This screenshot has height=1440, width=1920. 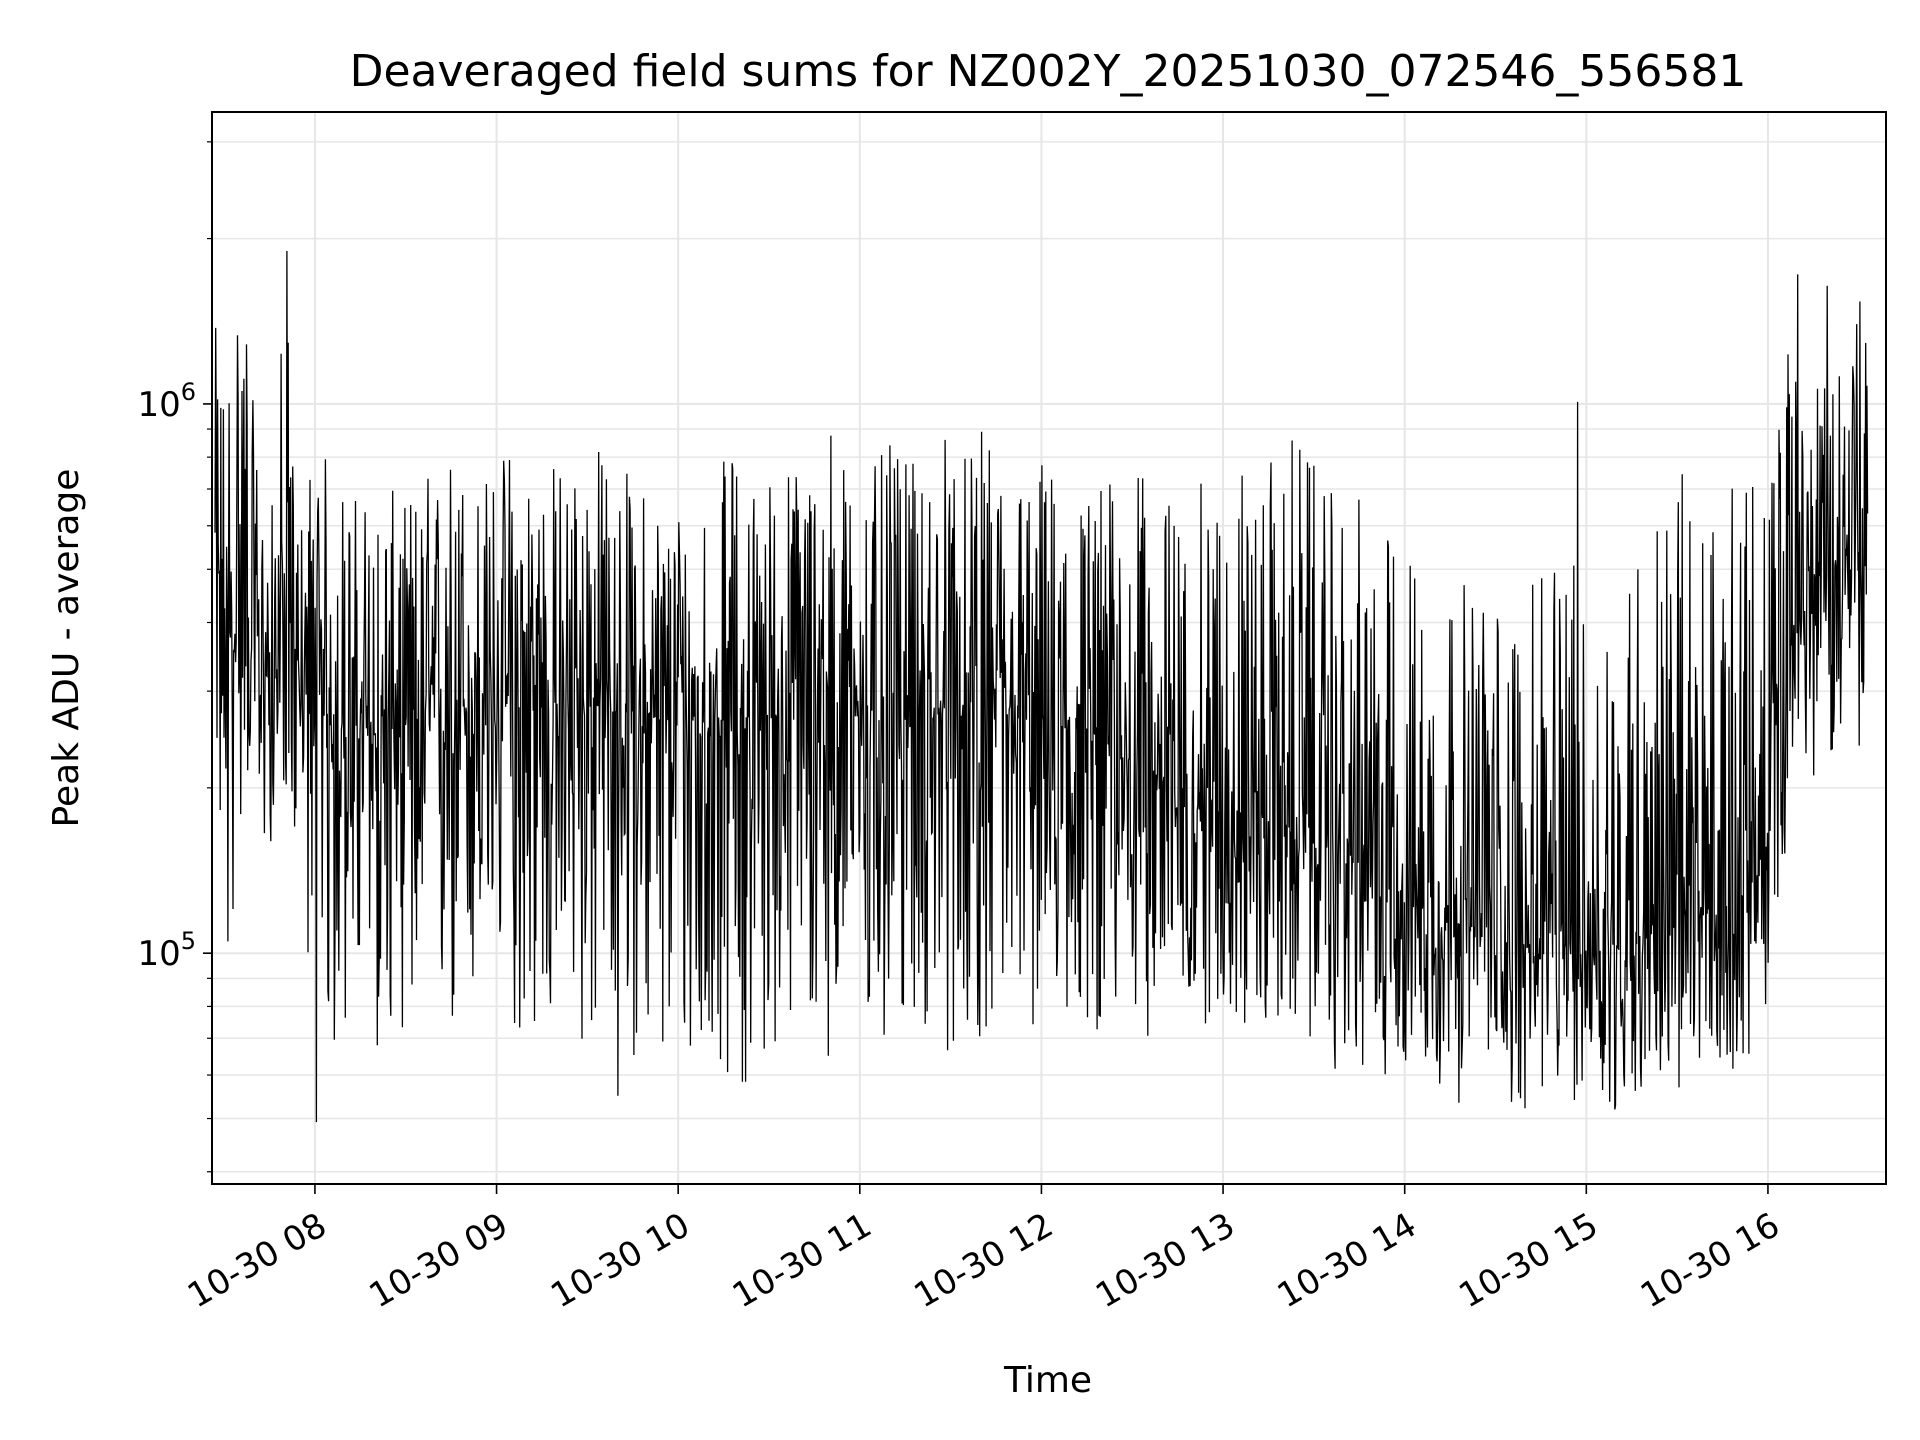 What do you see at coordinates (166, 950) in the screenshot?
I see `y-tick-label: 10⁵` at bounding box center [166, 950].